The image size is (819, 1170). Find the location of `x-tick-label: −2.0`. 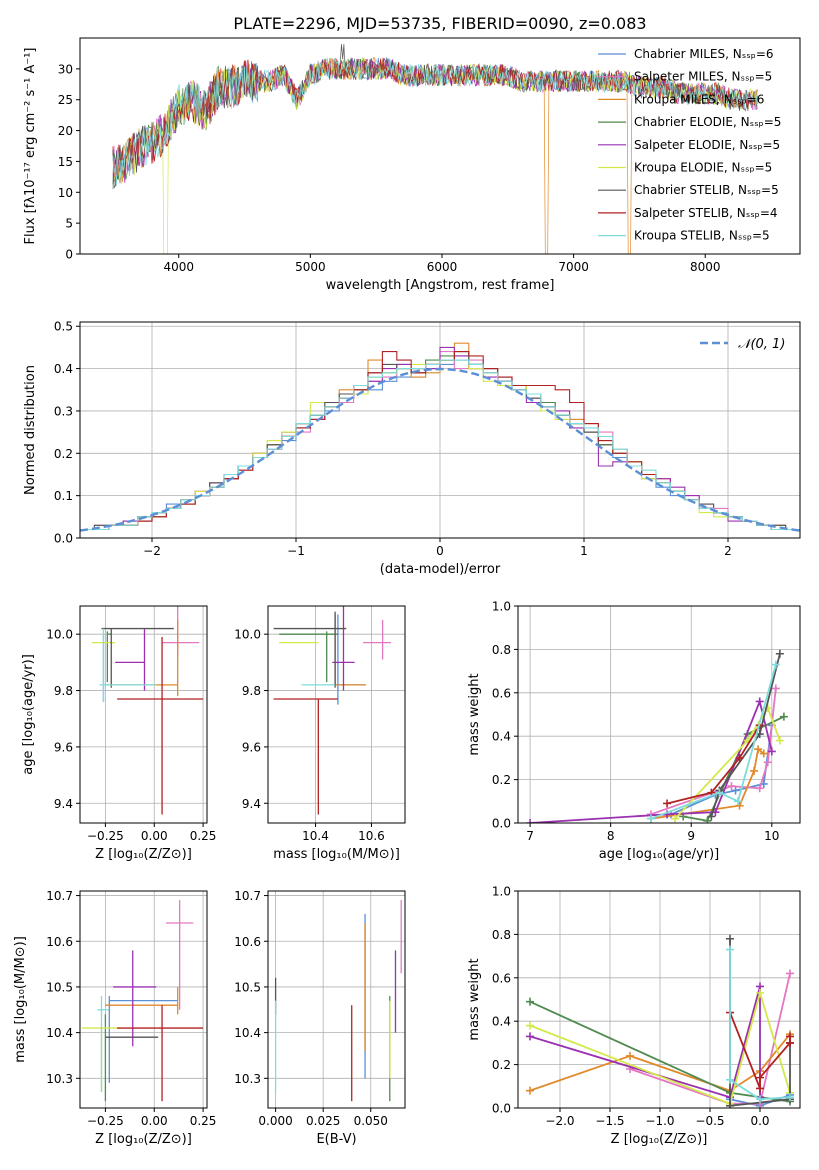

x-tick-label: −2.0 is located at coordinates (559, 1121).